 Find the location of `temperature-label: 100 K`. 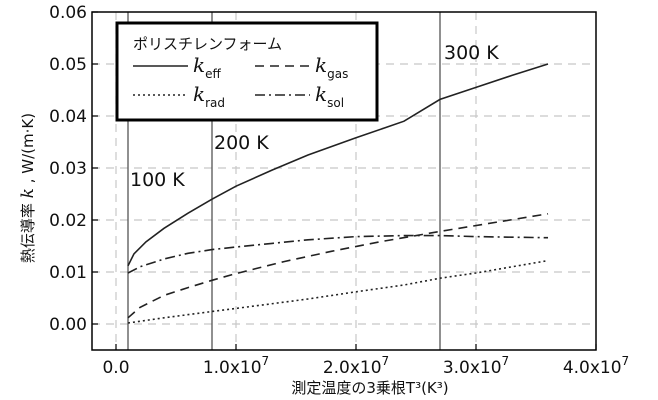

temperature-label: 100 K is located at coordinates (157, 180).